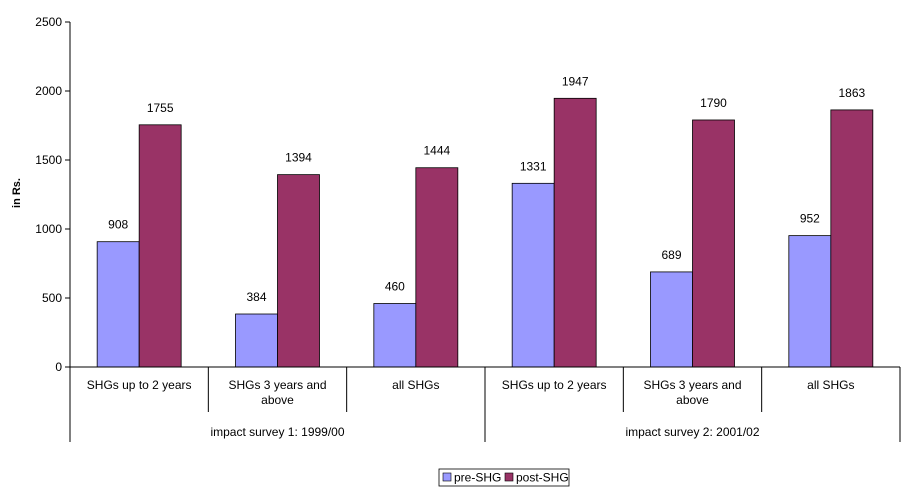 This screenshot has width=912, height=490. I want to click on data-label-pre-shg-5: 952, so click(810, 219).